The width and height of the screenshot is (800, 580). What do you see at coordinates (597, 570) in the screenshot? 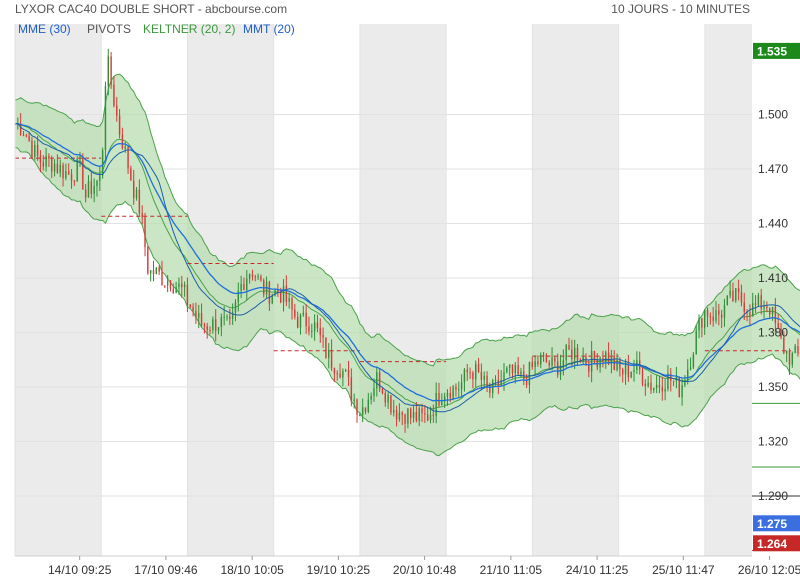
I see `x-tick-label: 24/10 11:25` at bounding box center [597, 570].